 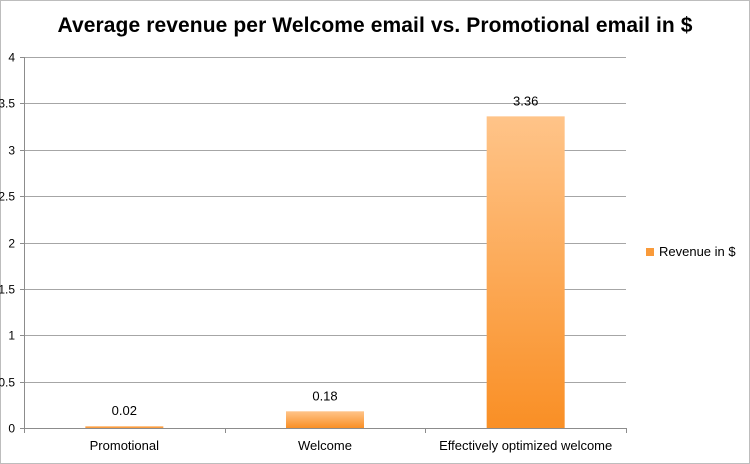 I want to click on y-tick-label: 1, so click(x=11, y=336).